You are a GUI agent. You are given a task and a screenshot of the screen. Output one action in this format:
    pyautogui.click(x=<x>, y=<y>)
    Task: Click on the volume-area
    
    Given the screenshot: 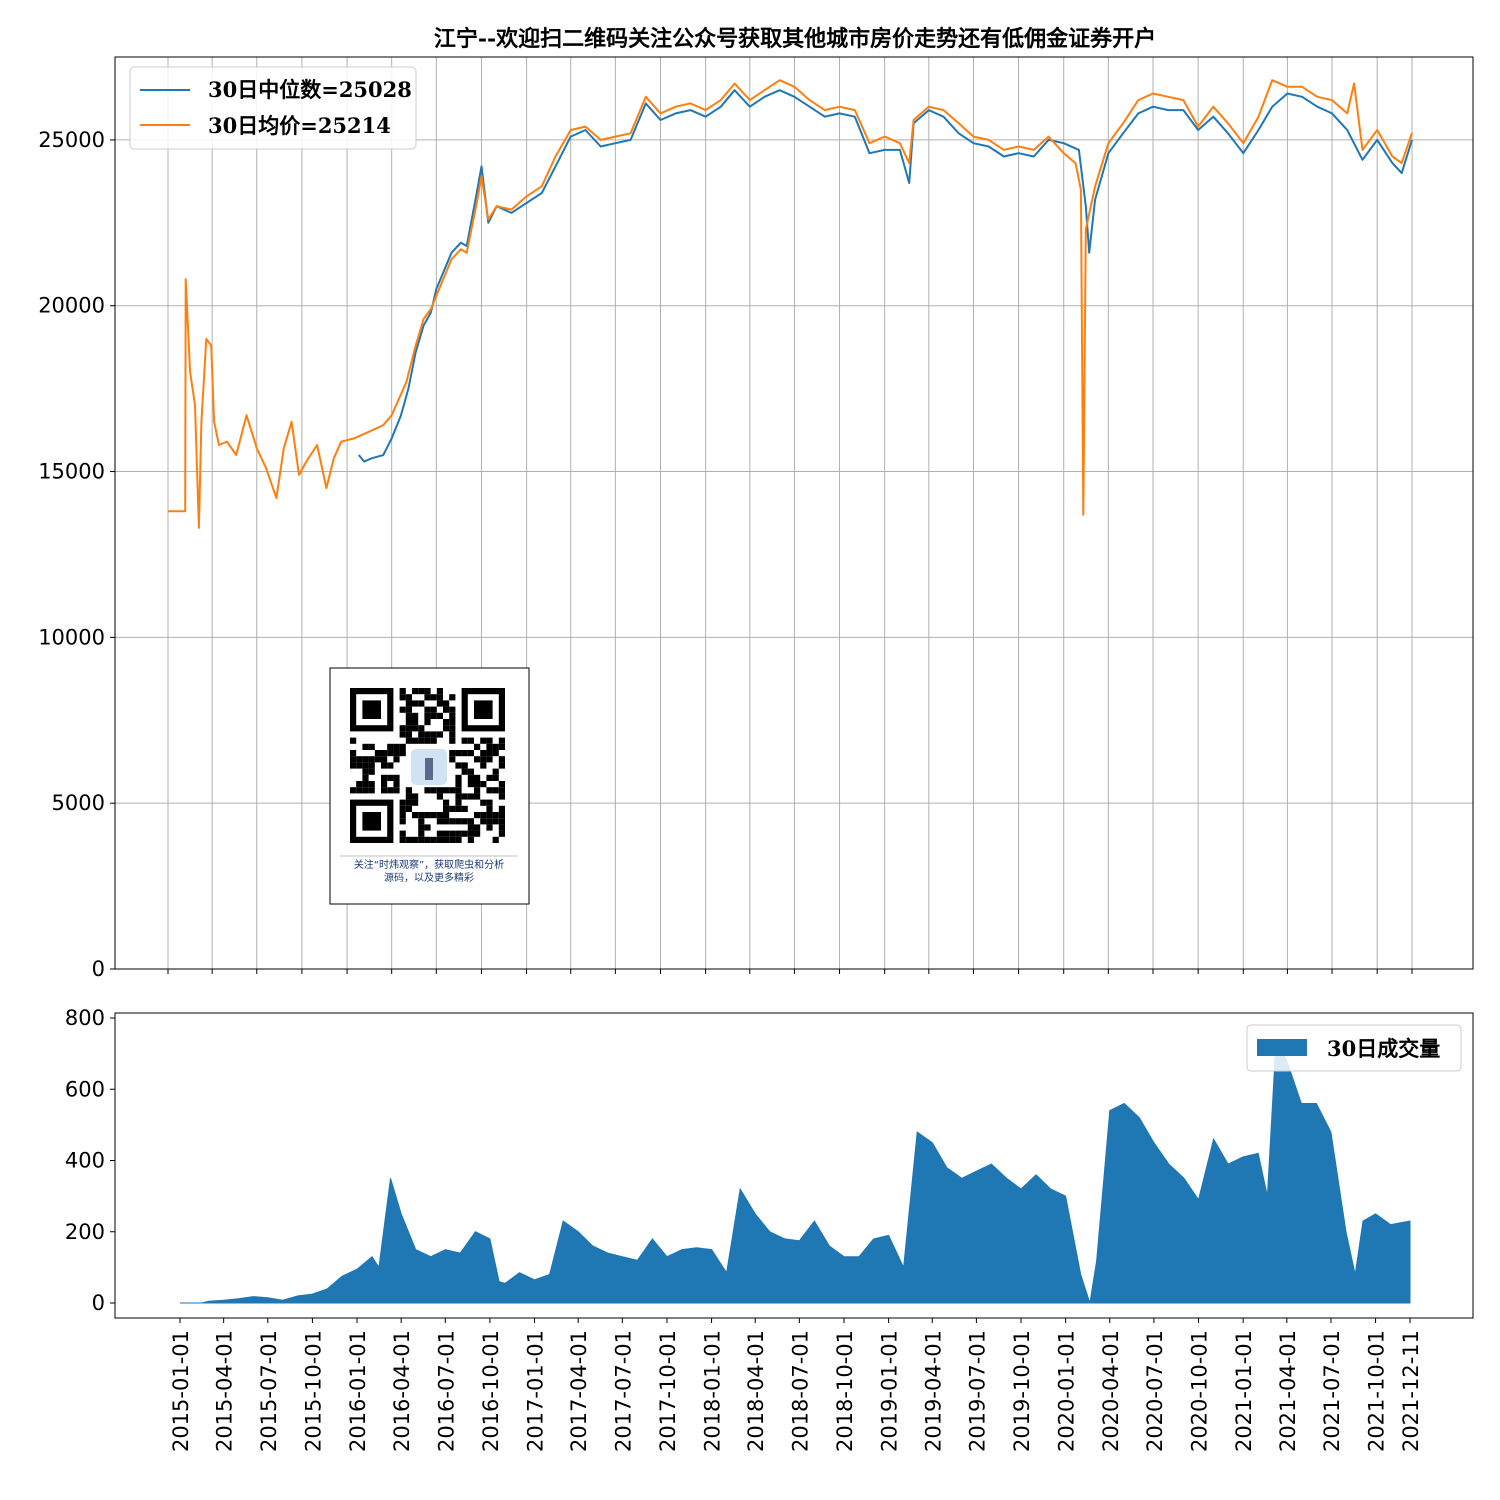 What is the action you would take?
    pyautogui.click(x=795, y=1170)
    